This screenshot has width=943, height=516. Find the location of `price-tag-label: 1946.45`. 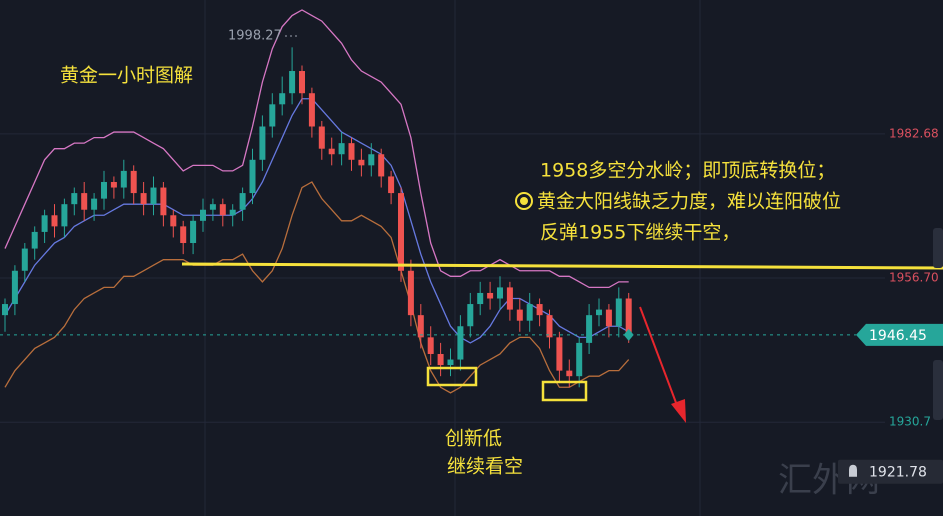

price-tag-label: 1946.45 is located at coordinates (898, 336).